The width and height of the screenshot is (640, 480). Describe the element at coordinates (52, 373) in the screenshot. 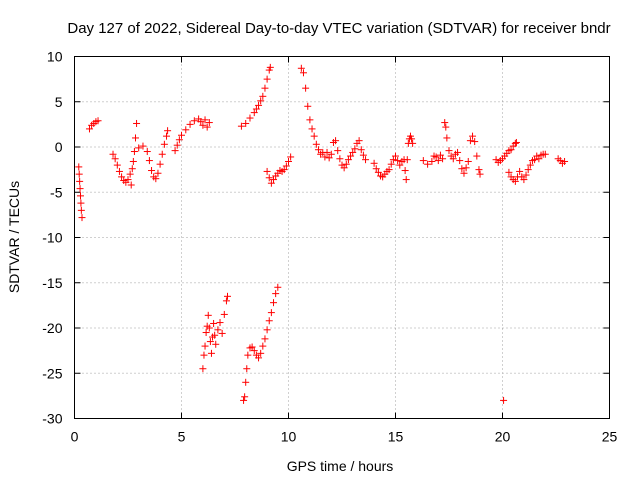

I see `y-tick-label: -25` at that location.